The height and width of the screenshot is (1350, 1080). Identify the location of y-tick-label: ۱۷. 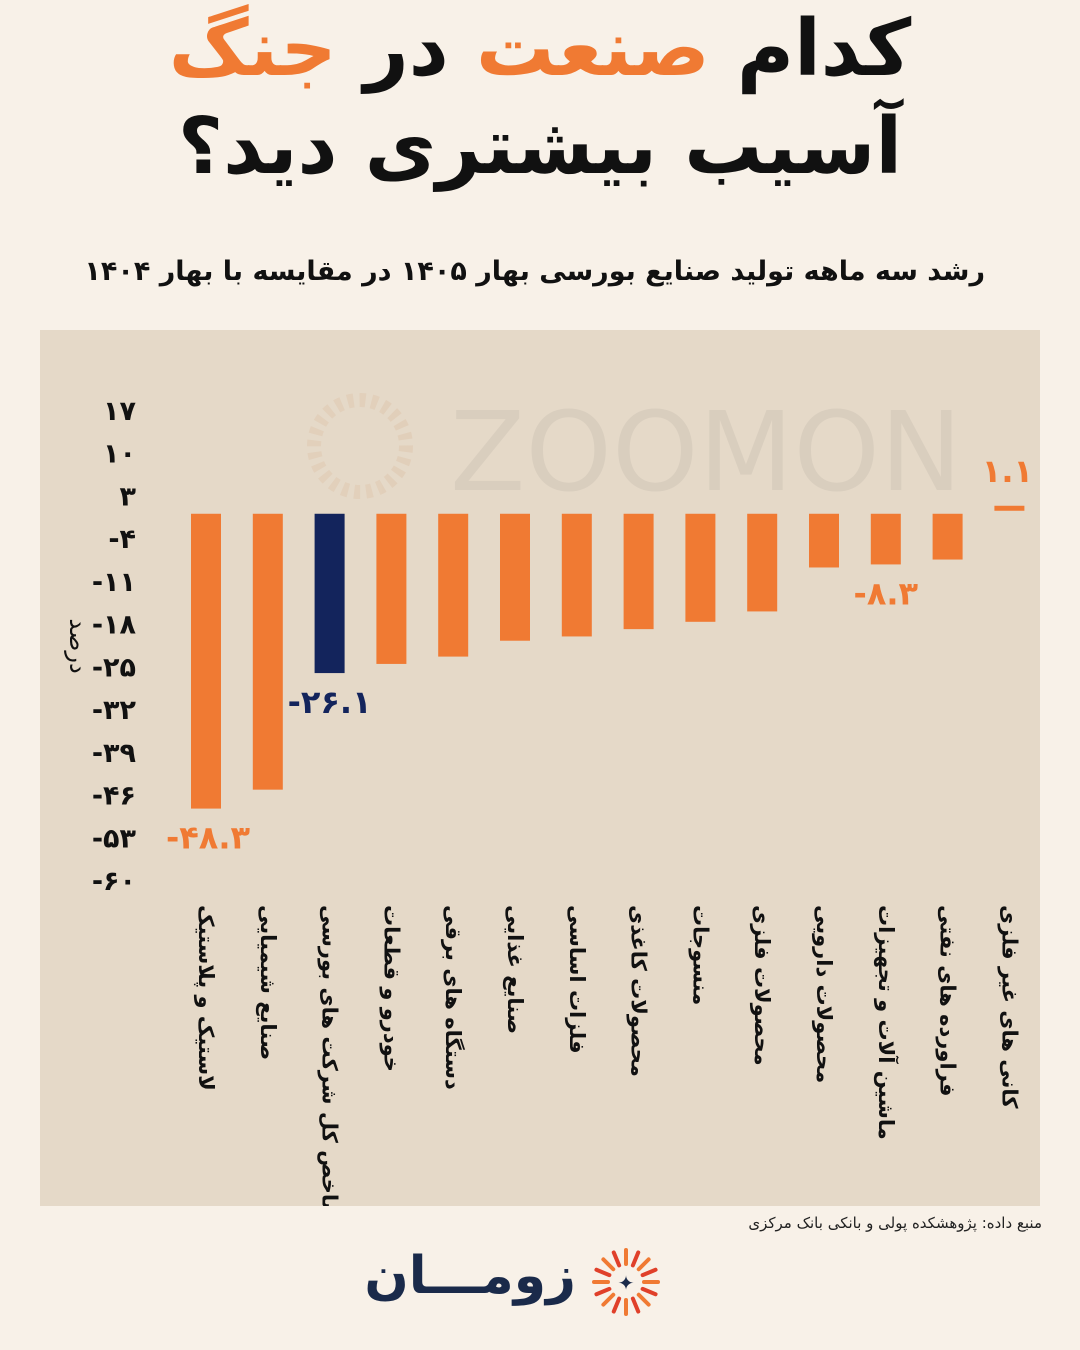
(119, 411).